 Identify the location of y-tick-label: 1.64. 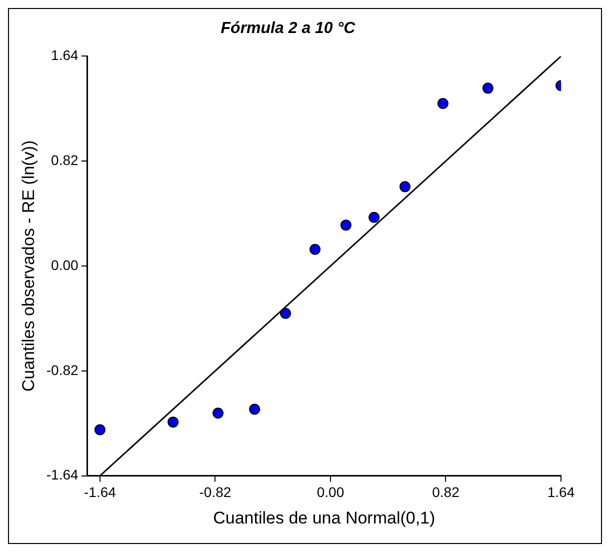
(65, 55).